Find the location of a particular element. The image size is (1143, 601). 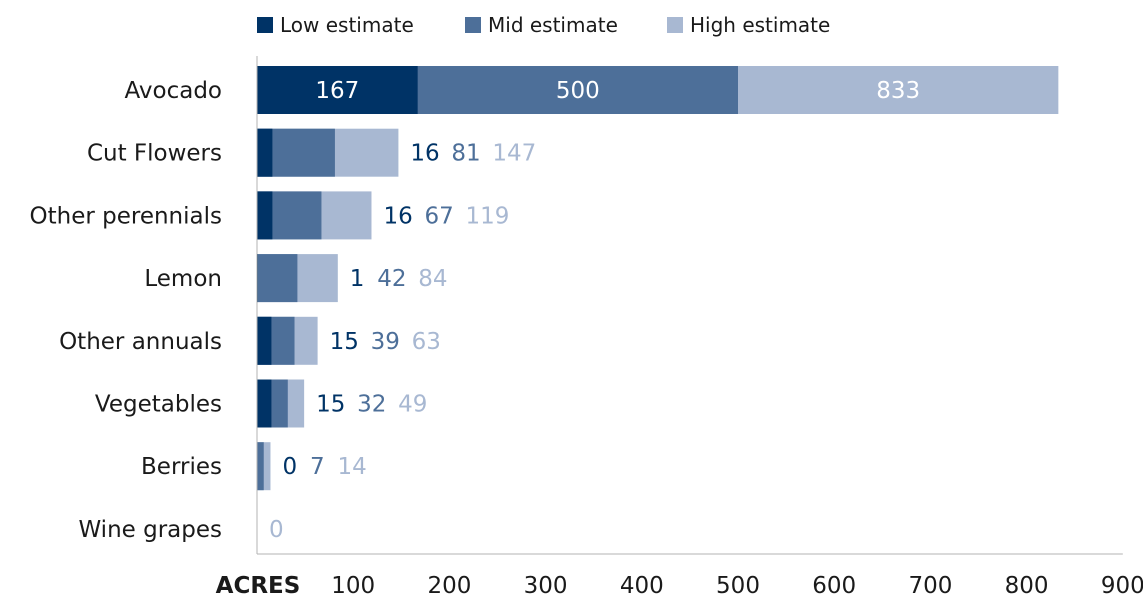

data-label: 500 is located at coordinates (578, 91).